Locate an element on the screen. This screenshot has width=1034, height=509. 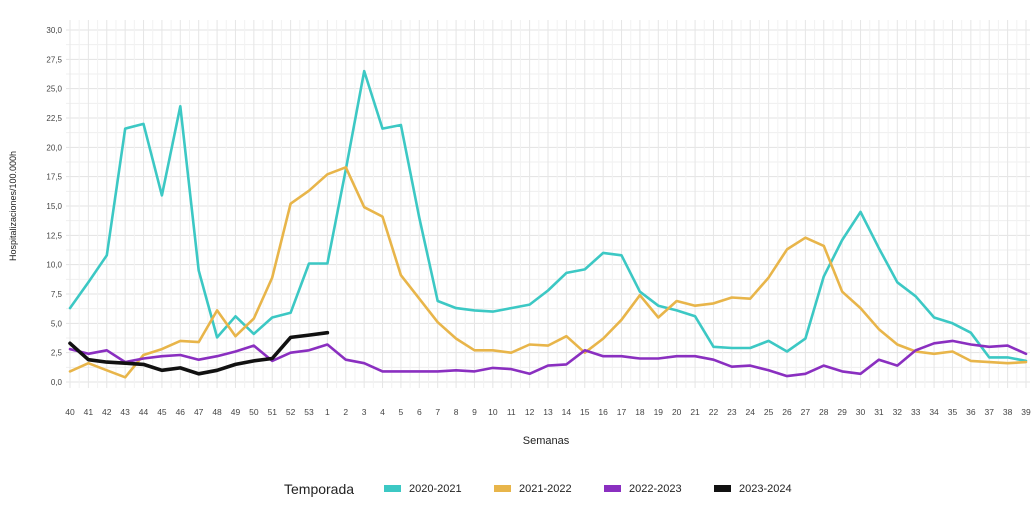
y-tick-label: 7,5 is located at coordinates (57, 294).